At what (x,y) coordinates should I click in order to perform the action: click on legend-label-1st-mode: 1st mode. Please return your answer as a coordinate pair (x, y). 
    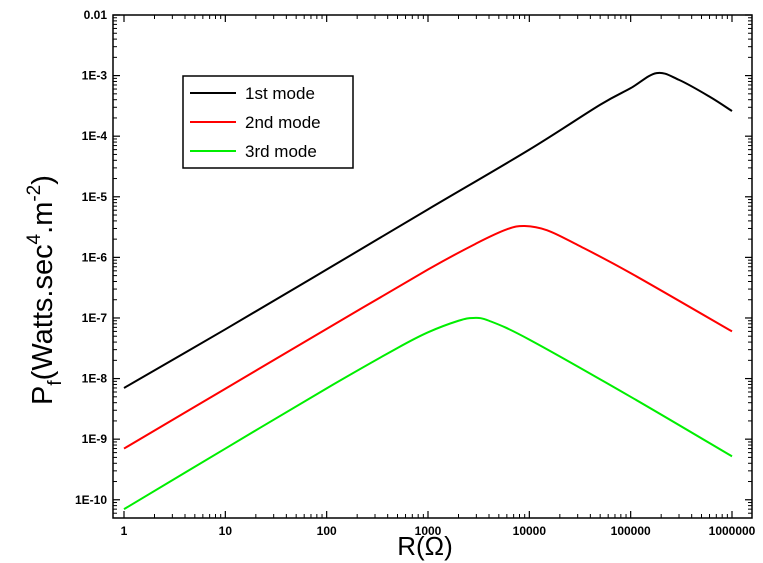
    Looking at the image, I should click on (280, 93).